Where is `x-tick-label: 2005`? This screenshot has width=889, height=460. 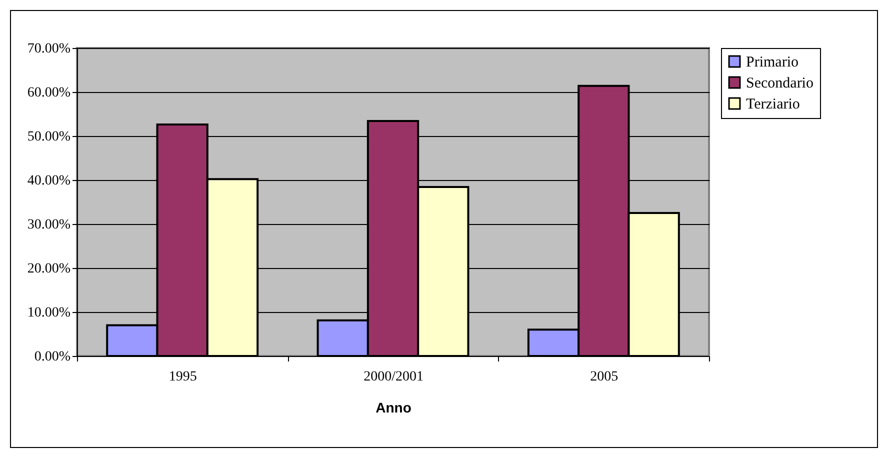
x-tick-label: 2005 is located at coordinates (604, 377).